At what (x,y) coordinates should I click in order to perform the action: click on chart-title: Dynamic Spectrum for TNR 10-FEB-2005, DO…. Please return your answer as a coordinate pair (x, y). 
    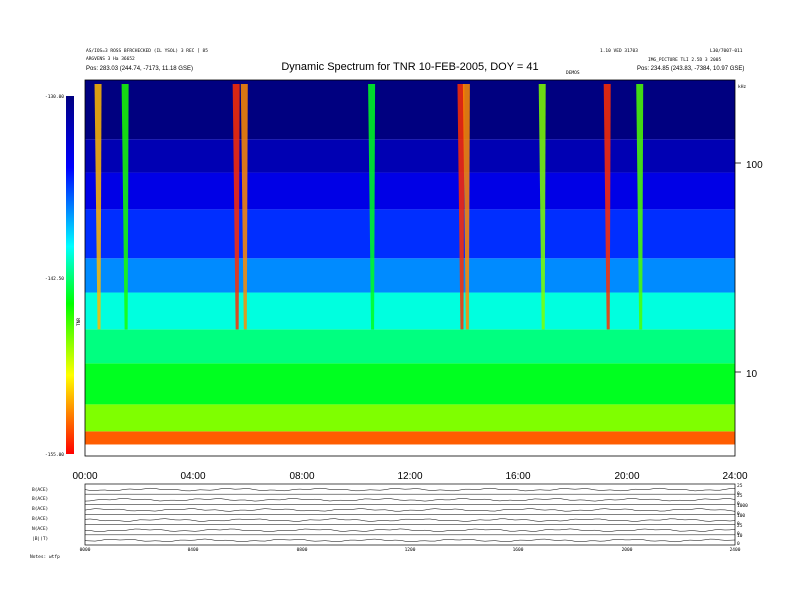
    Looking at the image, I should click on (409, 67).